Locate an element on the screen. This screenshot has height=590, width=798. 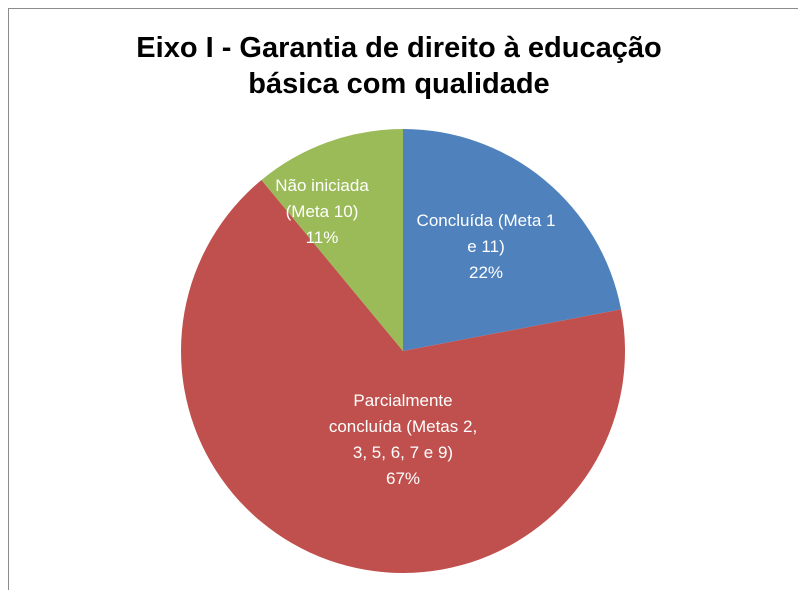
slice-value: 11% is located at coordinates (322, 237).